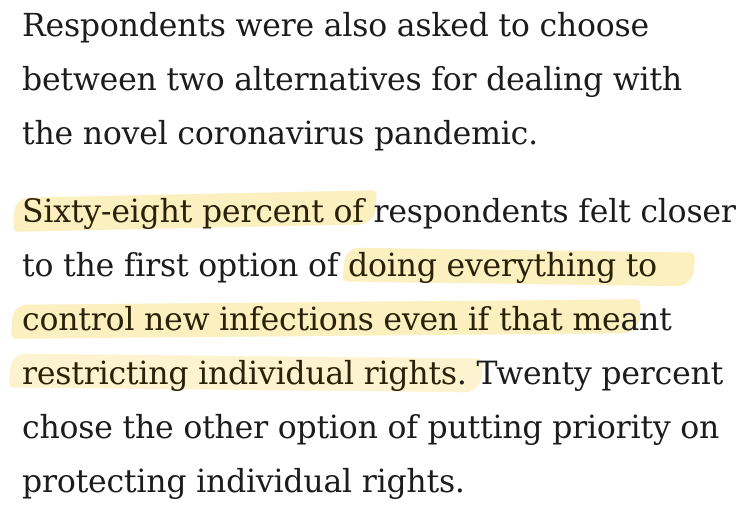 This screenshot has height=520, width=750. I want to click on text-line: the novel coronavirus pandemic., so click(280, 134).